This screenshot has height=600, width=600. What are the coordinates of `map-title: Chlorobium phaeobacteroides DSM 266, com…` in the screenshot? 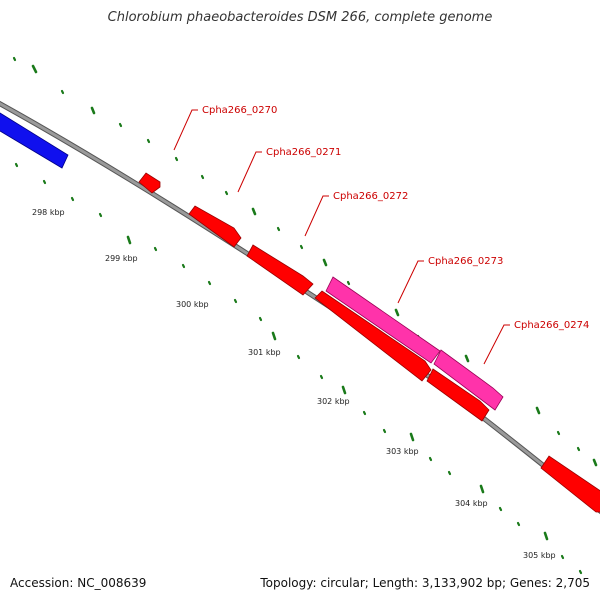 It's located at (300, 17).